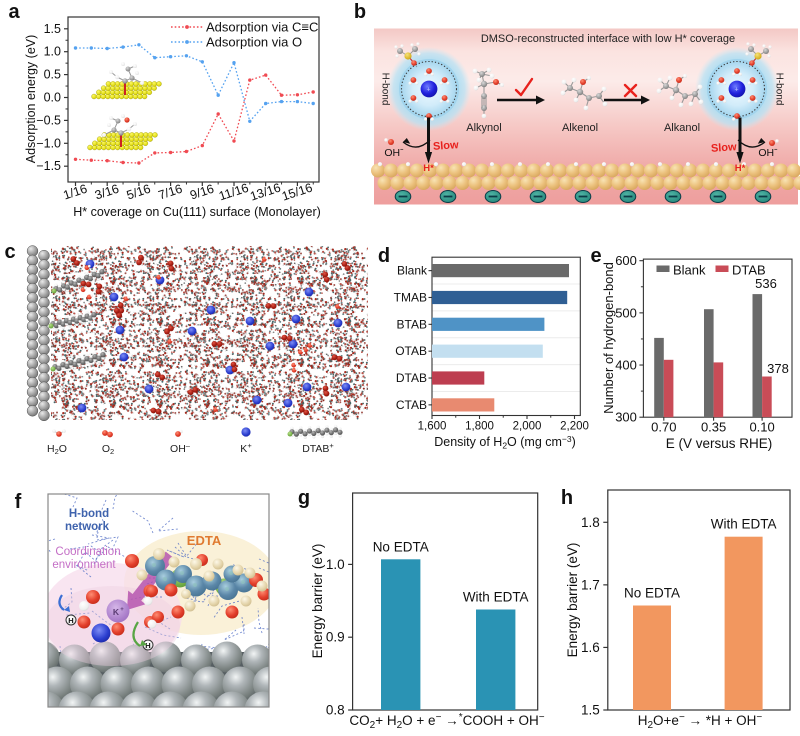 This screenshot has width=800, height=736. What do you see at coordinates (567, 498) in the screenshot?
I see `svg-text: h` at bounding box center [567, 498].